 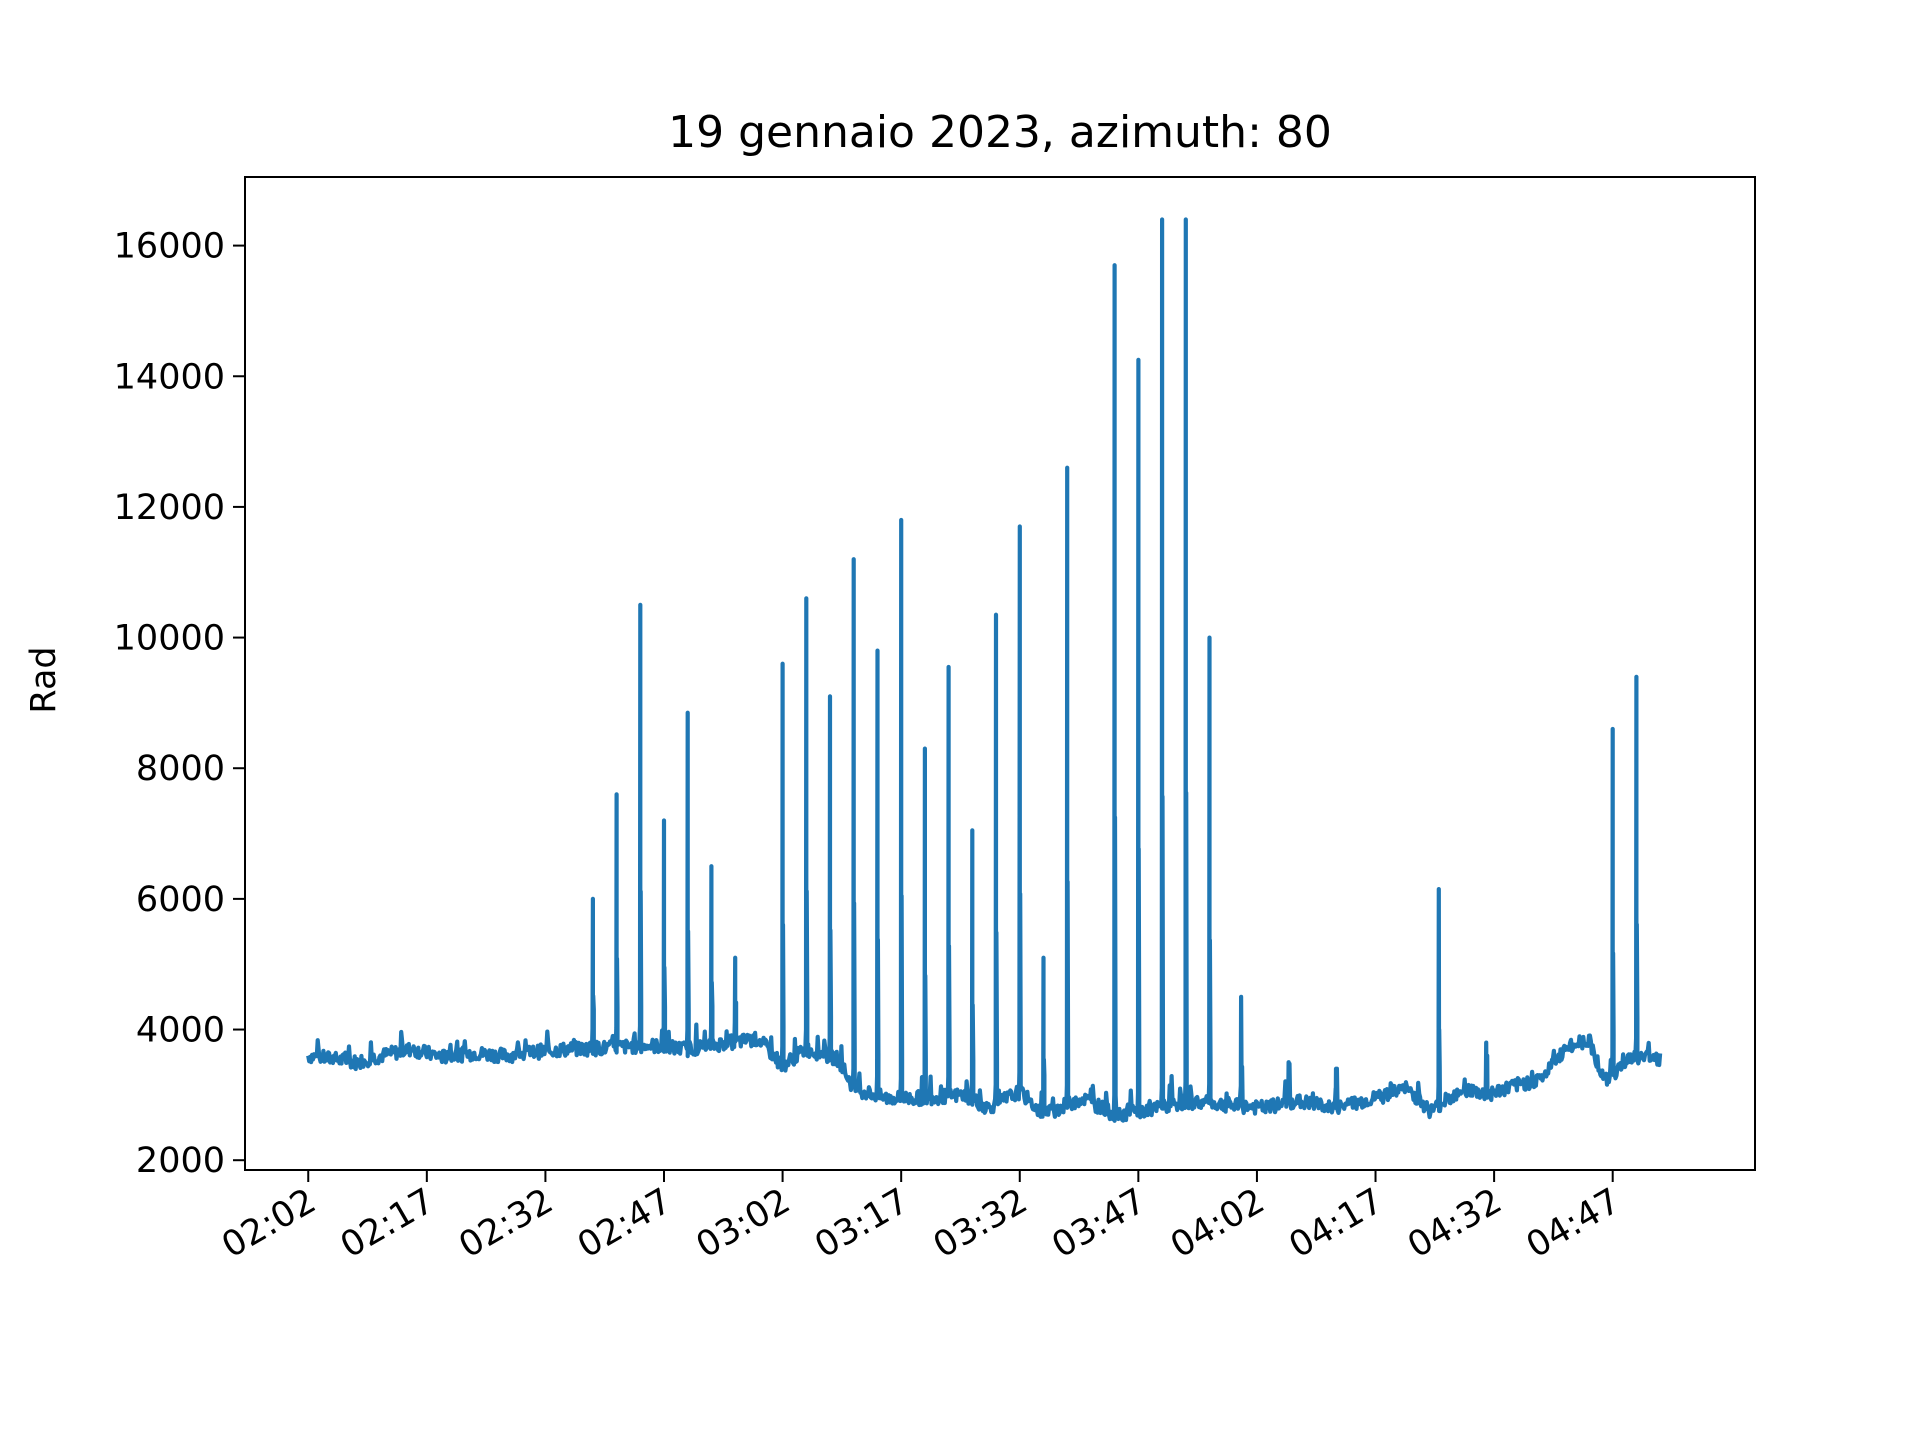 What do you see at coordinates (179, 704) in the screenshot?
I see `y-axis: 2000 4000 6000 8000 10000 12000 14000 16000` at bounding box center [179, 704].